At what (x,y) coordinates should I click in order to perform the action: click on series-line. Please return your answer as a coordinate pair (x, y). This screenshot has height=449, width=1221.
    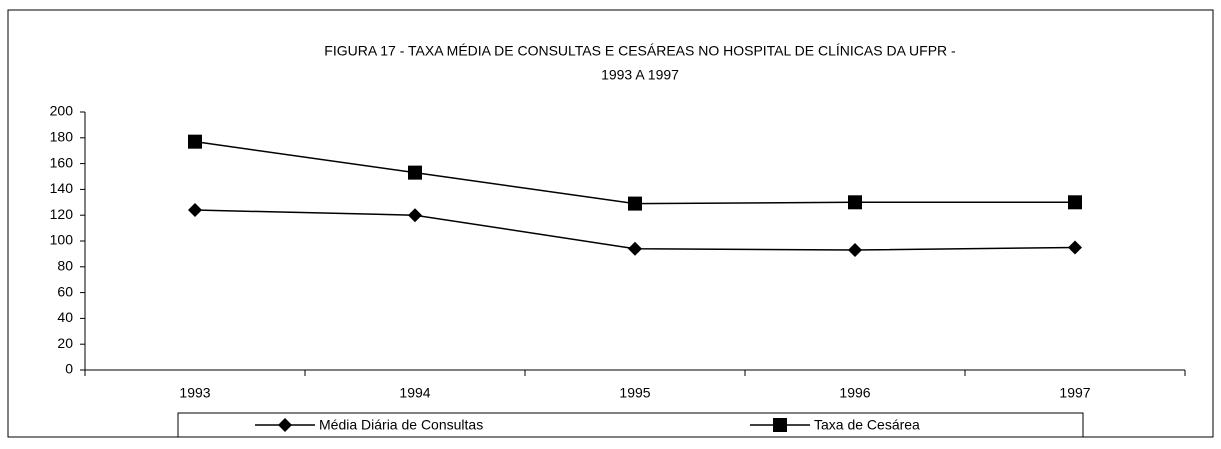
    Looking at the image, I should click on (634, 172).